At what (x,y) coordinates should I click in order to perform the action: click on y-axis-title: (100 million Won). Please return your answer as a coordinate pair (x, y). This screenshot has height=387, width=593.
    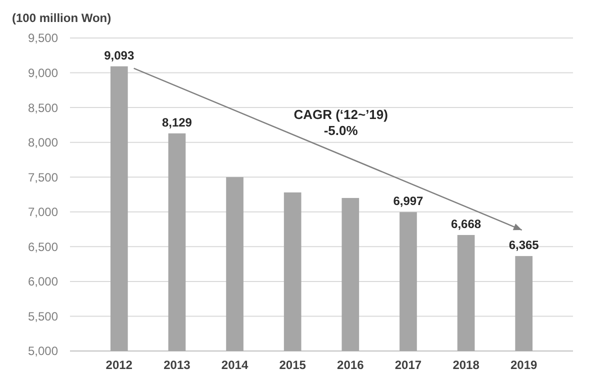
    Looking at the image, I should click on (62, 18).